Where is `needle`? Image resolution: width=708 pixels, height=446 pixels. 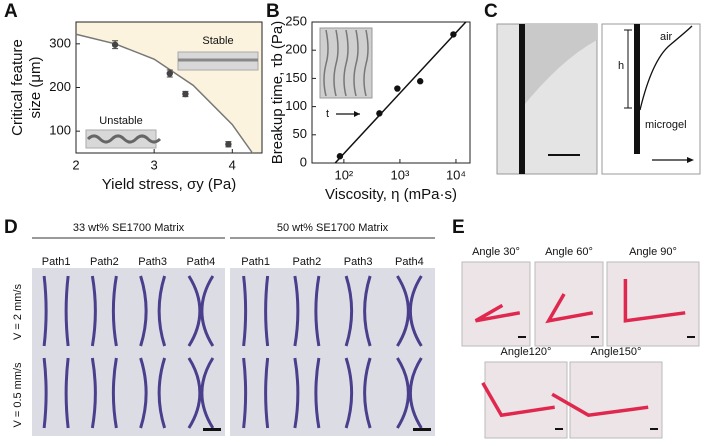 needle is located at coordinates (522, 99).